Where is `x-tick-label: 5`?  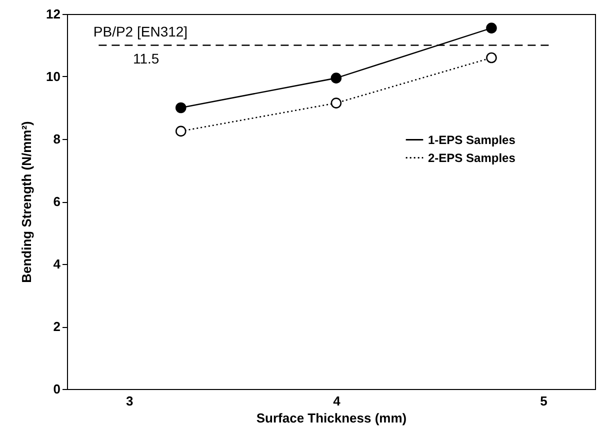 x-tick-label: 5 is located at coordinates (544, 401).